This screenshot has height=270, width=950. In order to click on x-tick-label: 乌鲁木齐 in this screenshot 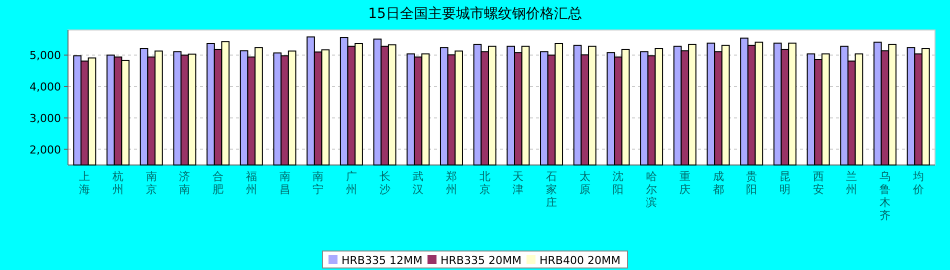, I will do `click(884, 196)`.